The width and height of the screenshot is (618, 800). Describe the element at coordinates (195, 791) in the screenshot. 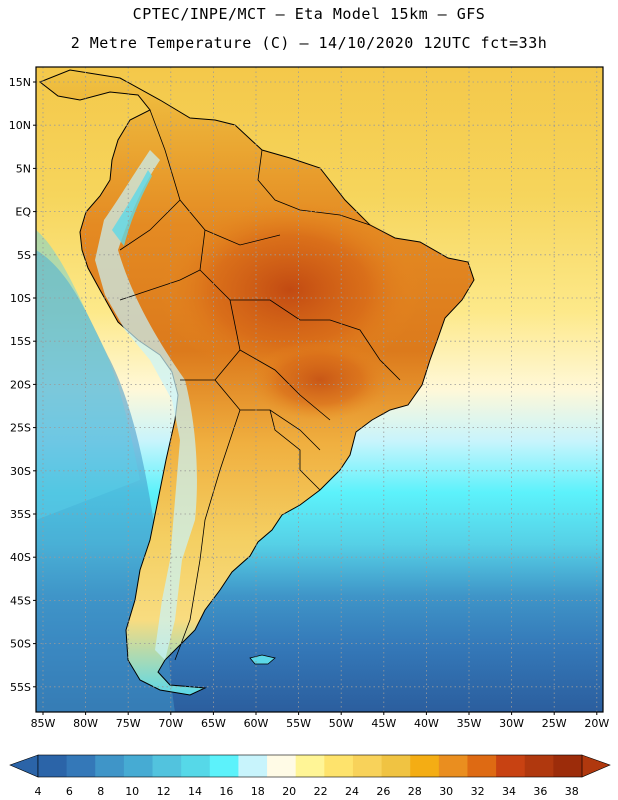

I see `colorbar-label: 14` at that location.